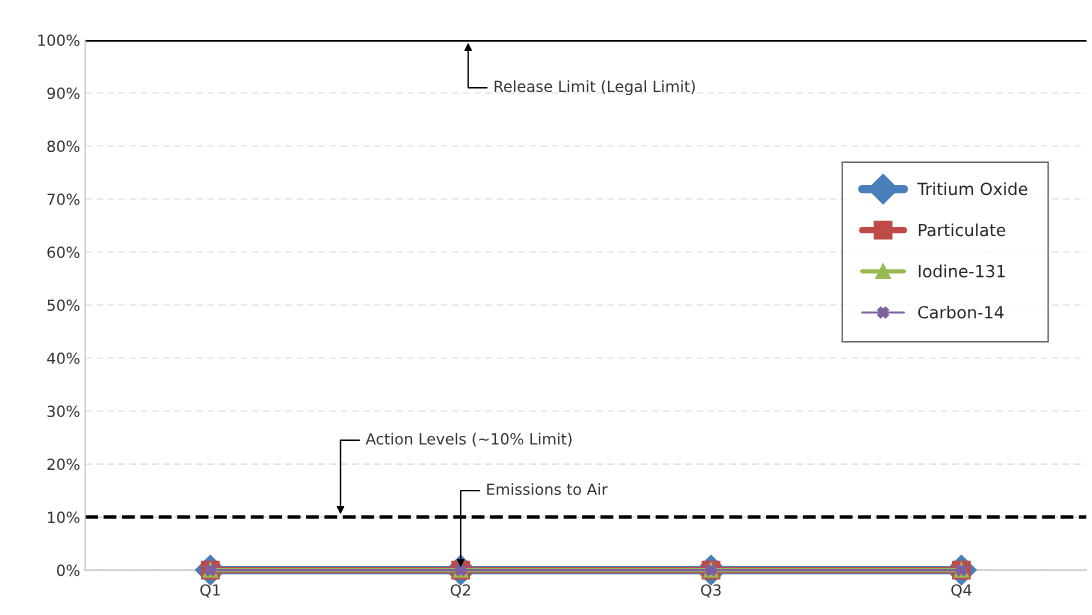 This screenshot has width=1092, height=615. What do you see at coordinates (68, 570) in the screenshot?
I see `y-tick-label: 0%` at bounding box center [68, 570].